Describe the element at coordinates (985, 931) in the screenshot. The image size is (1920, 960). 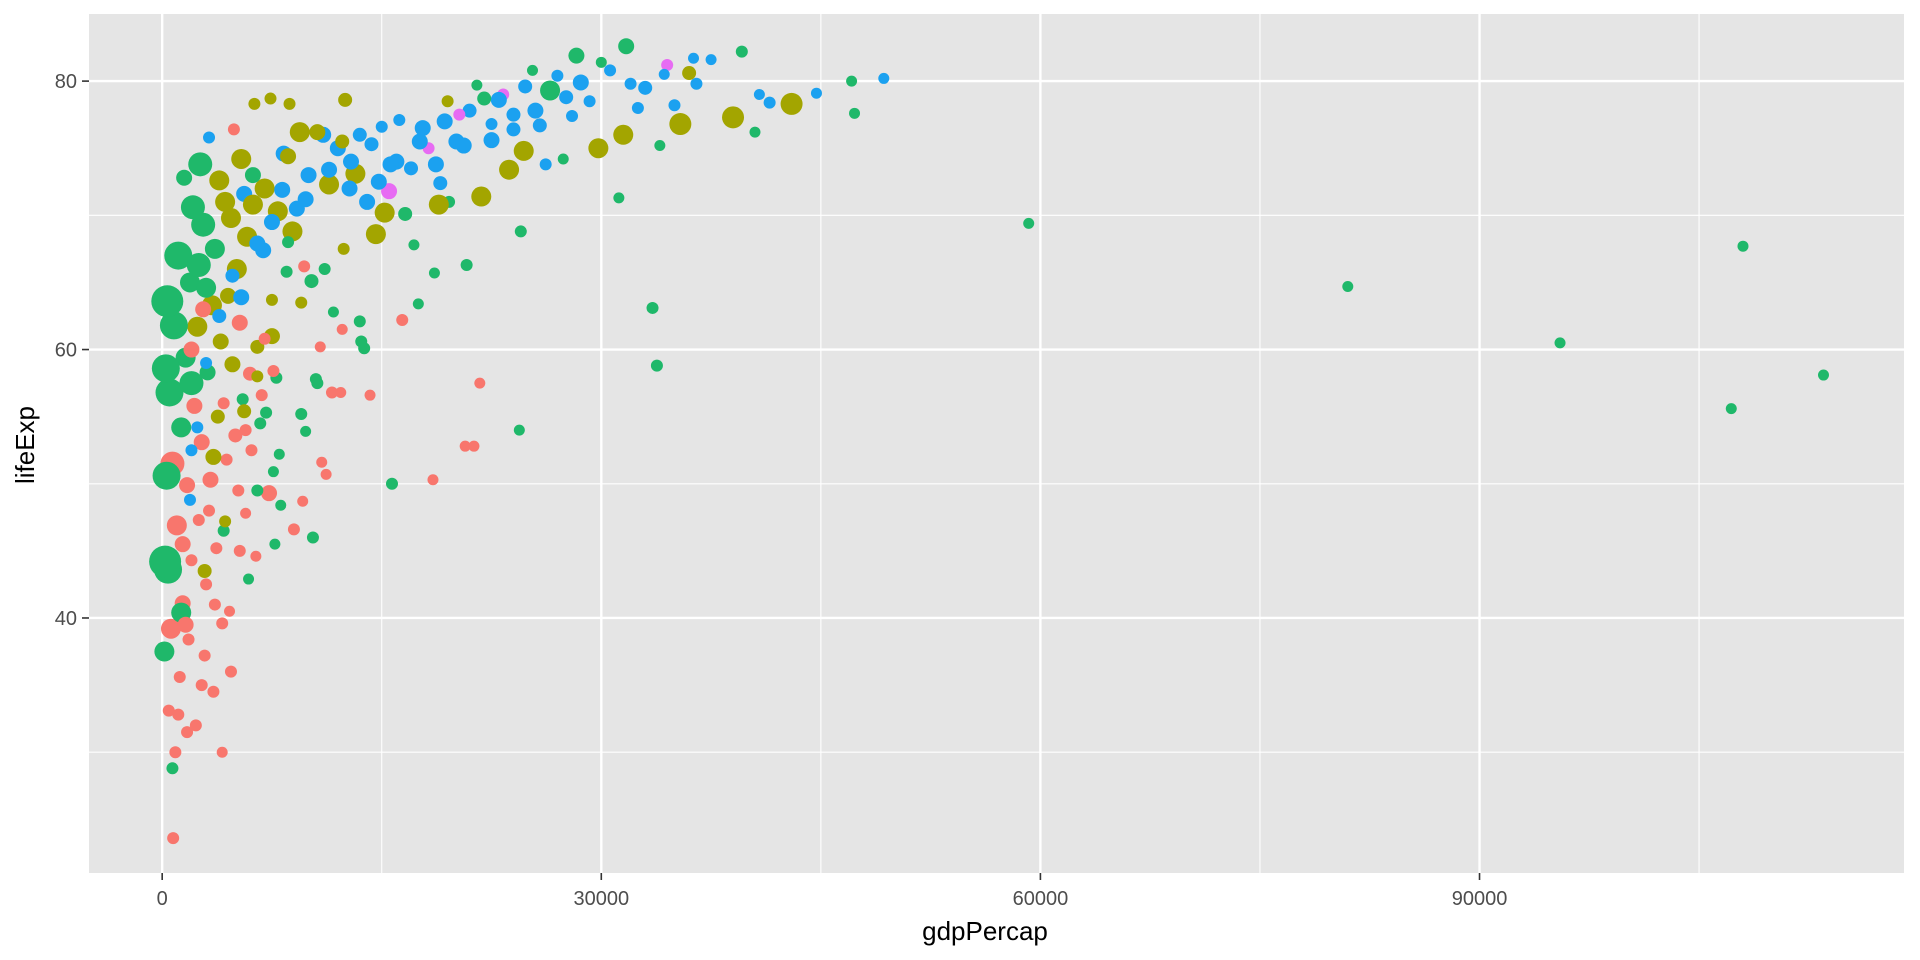
I see `x-axis-title: gdpPercap` at that location.